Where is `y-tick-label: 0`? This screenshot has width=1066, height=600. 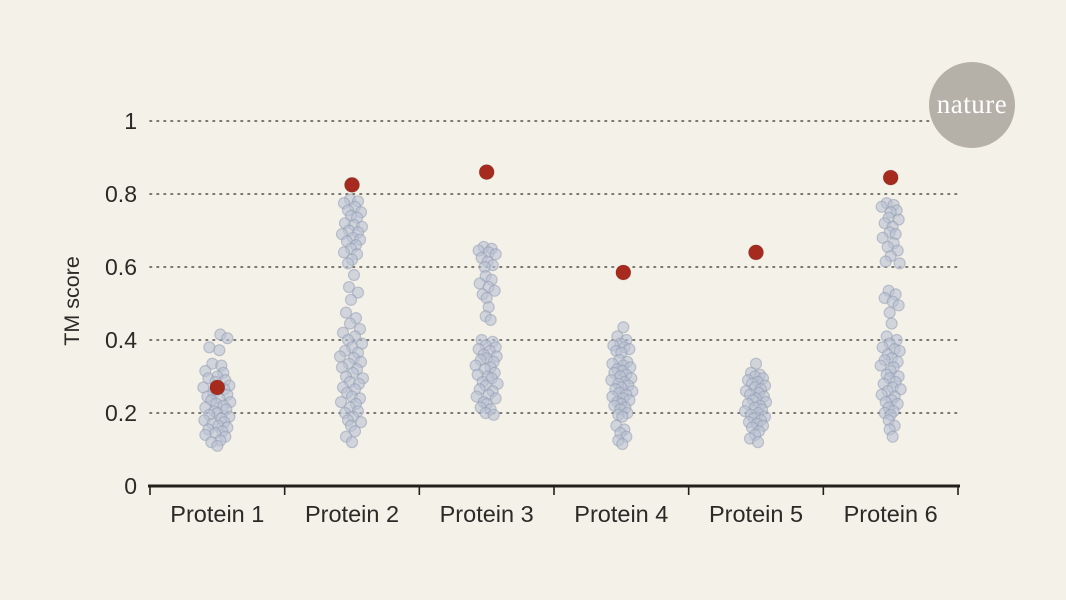
y-tick-label: 0 is located at coordinates (130, 486).